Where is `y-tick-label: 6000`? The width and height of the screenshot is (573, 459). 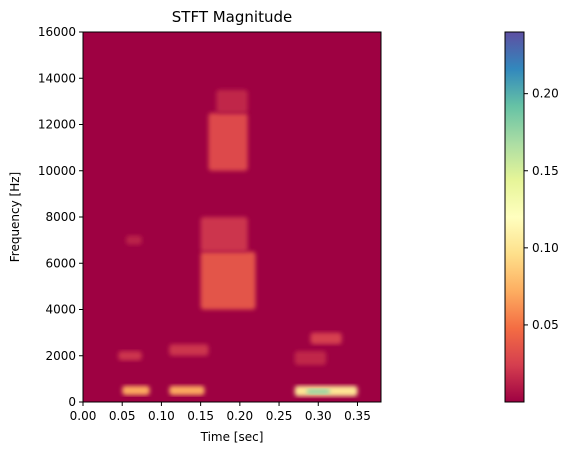 y-tick-label: 6000 is located at coordinates (60, 263).